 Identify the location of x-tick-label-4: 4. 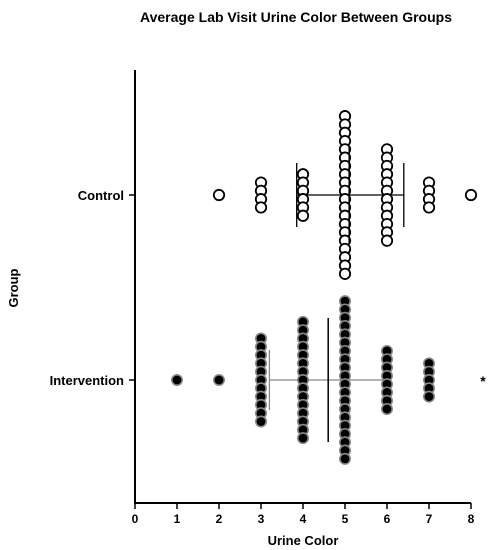
(303, 519).